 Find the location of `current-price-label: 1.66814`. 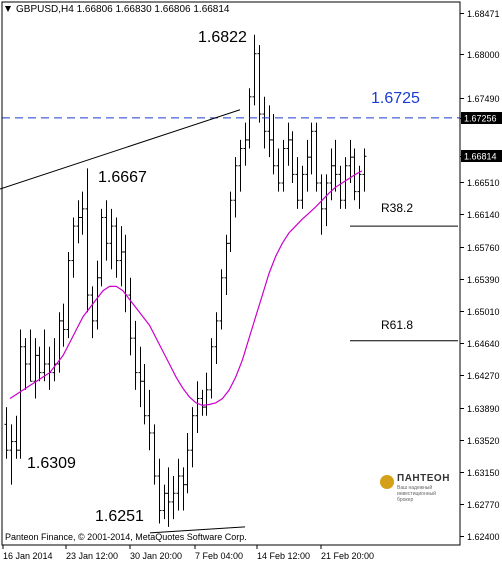

current-price-label: 1.66814 is located at coordinates (480, 157).